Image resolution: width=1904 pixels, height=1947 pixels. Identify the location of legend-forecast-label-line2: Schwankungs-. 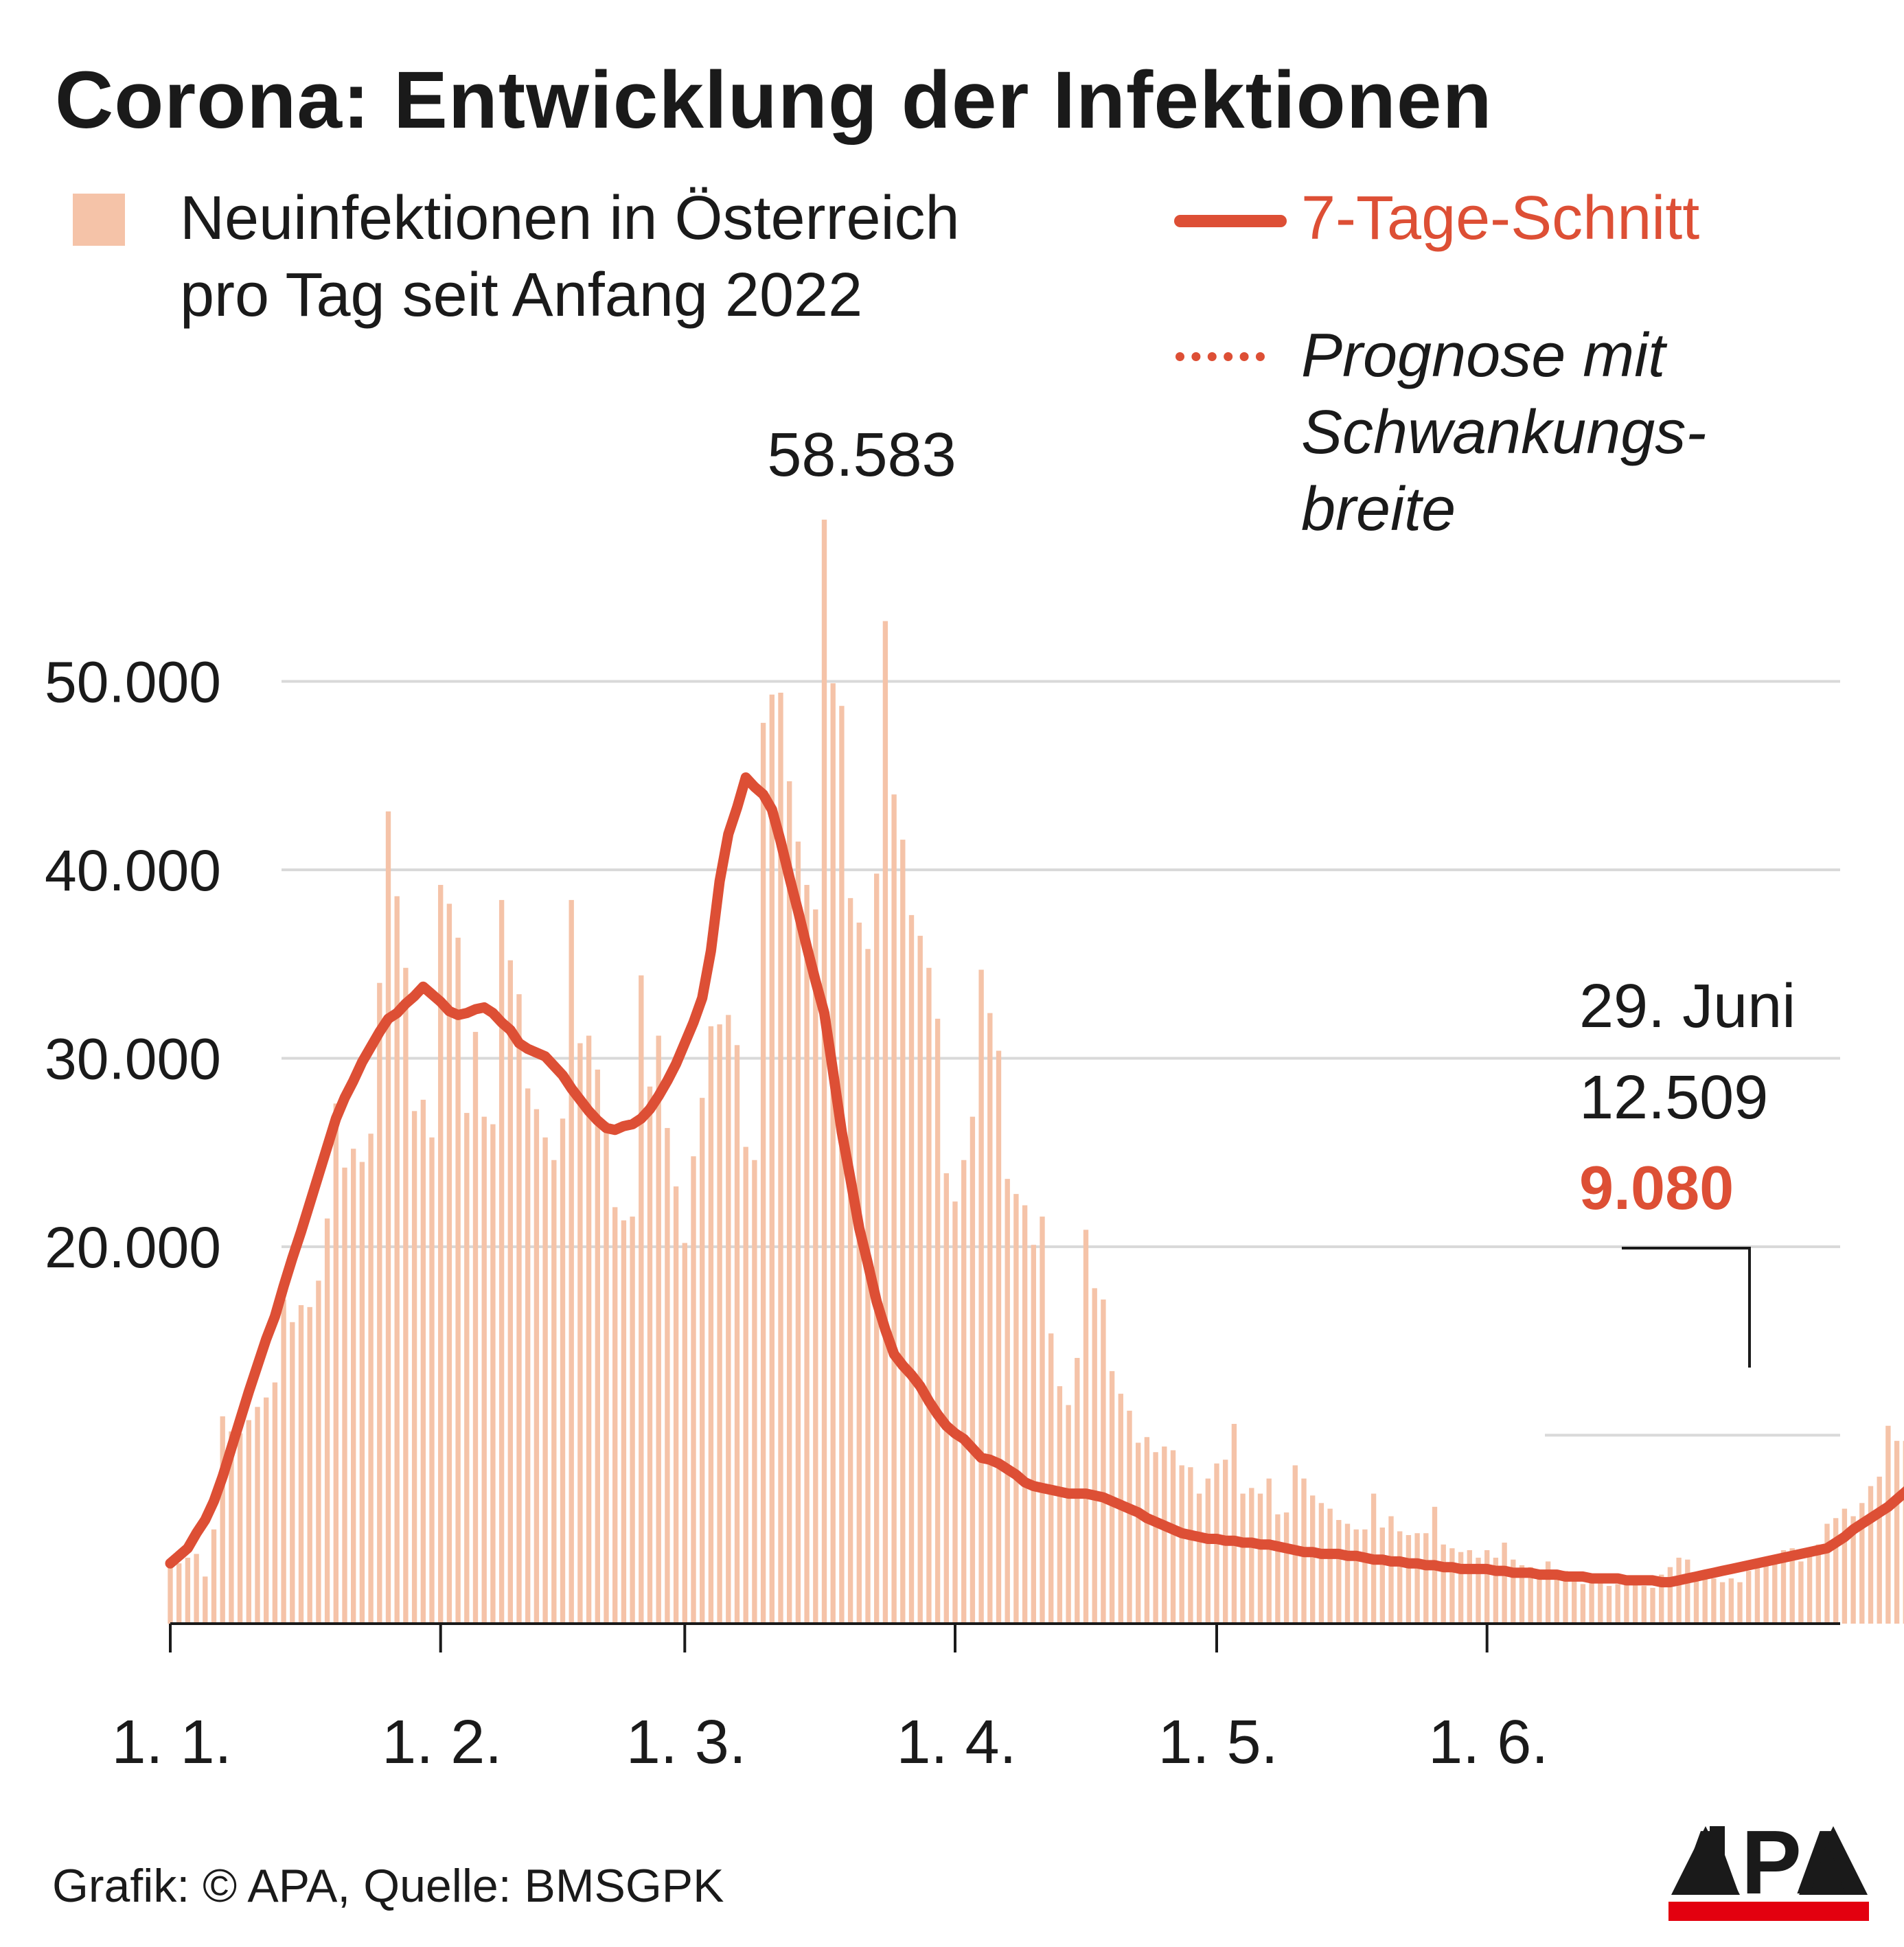
(1504, 432).